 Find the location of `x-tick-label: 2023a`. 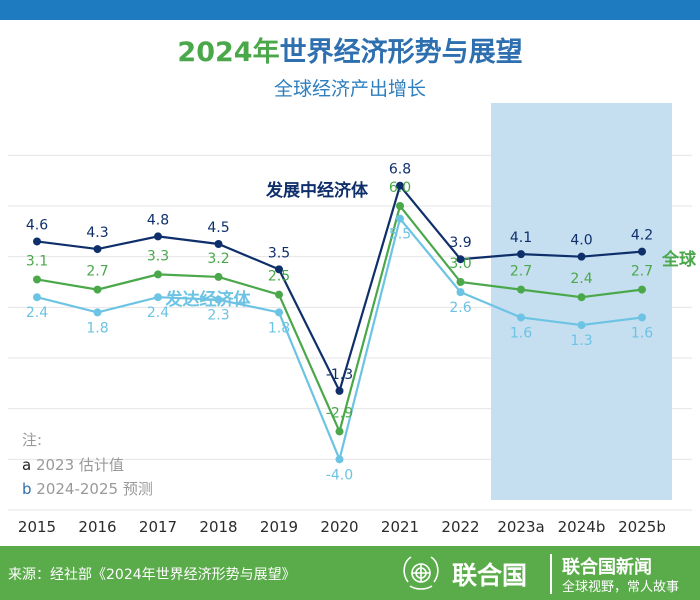

x-tick-label: 2023a is located at coordinates (520, 527).